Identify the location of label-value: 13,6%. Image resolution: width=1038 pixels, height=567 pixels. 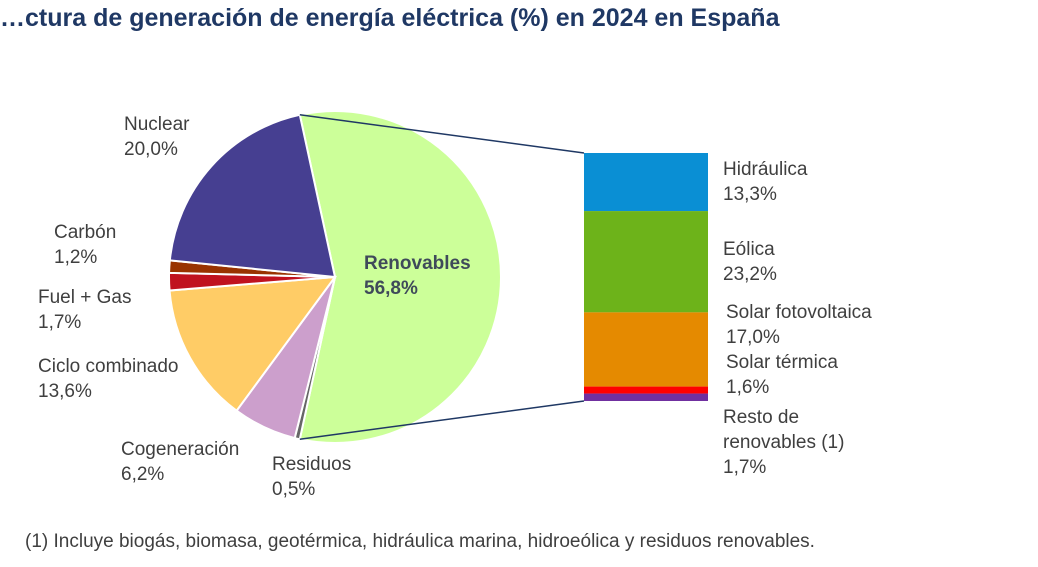
(65, 391).